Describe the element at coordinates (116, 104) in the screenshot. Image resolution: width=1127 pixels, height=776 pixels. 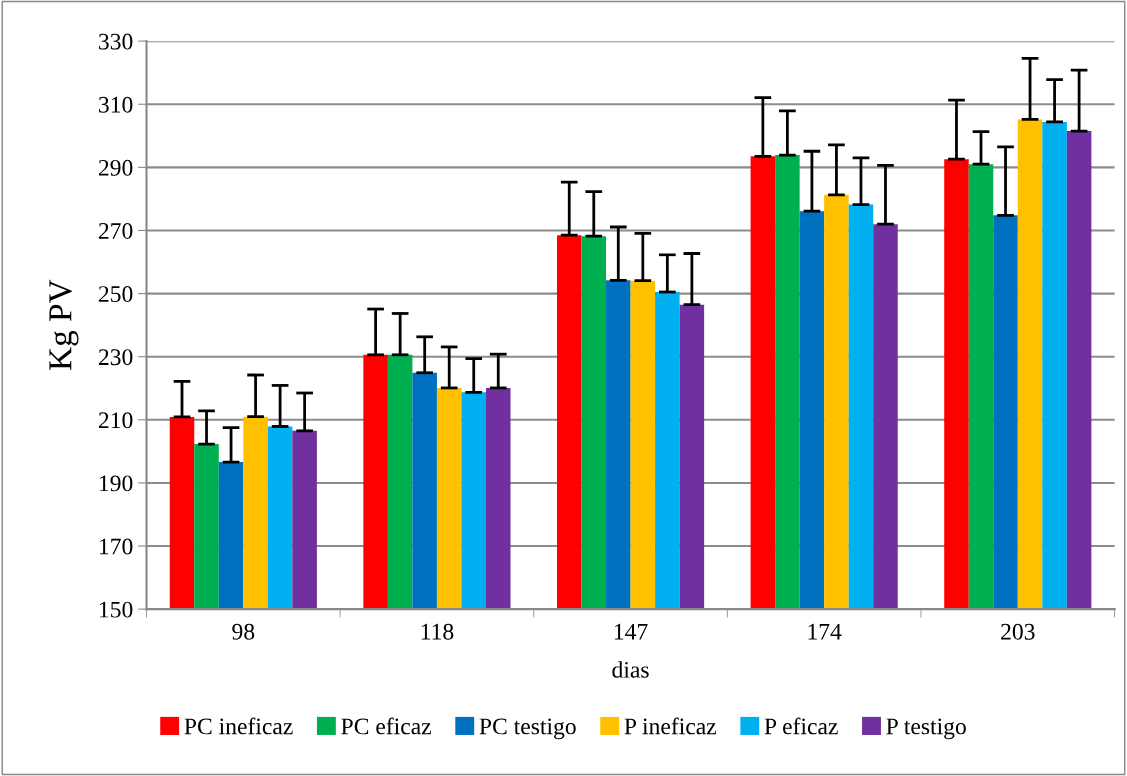
I see `y-tick-label: 310` at that location.